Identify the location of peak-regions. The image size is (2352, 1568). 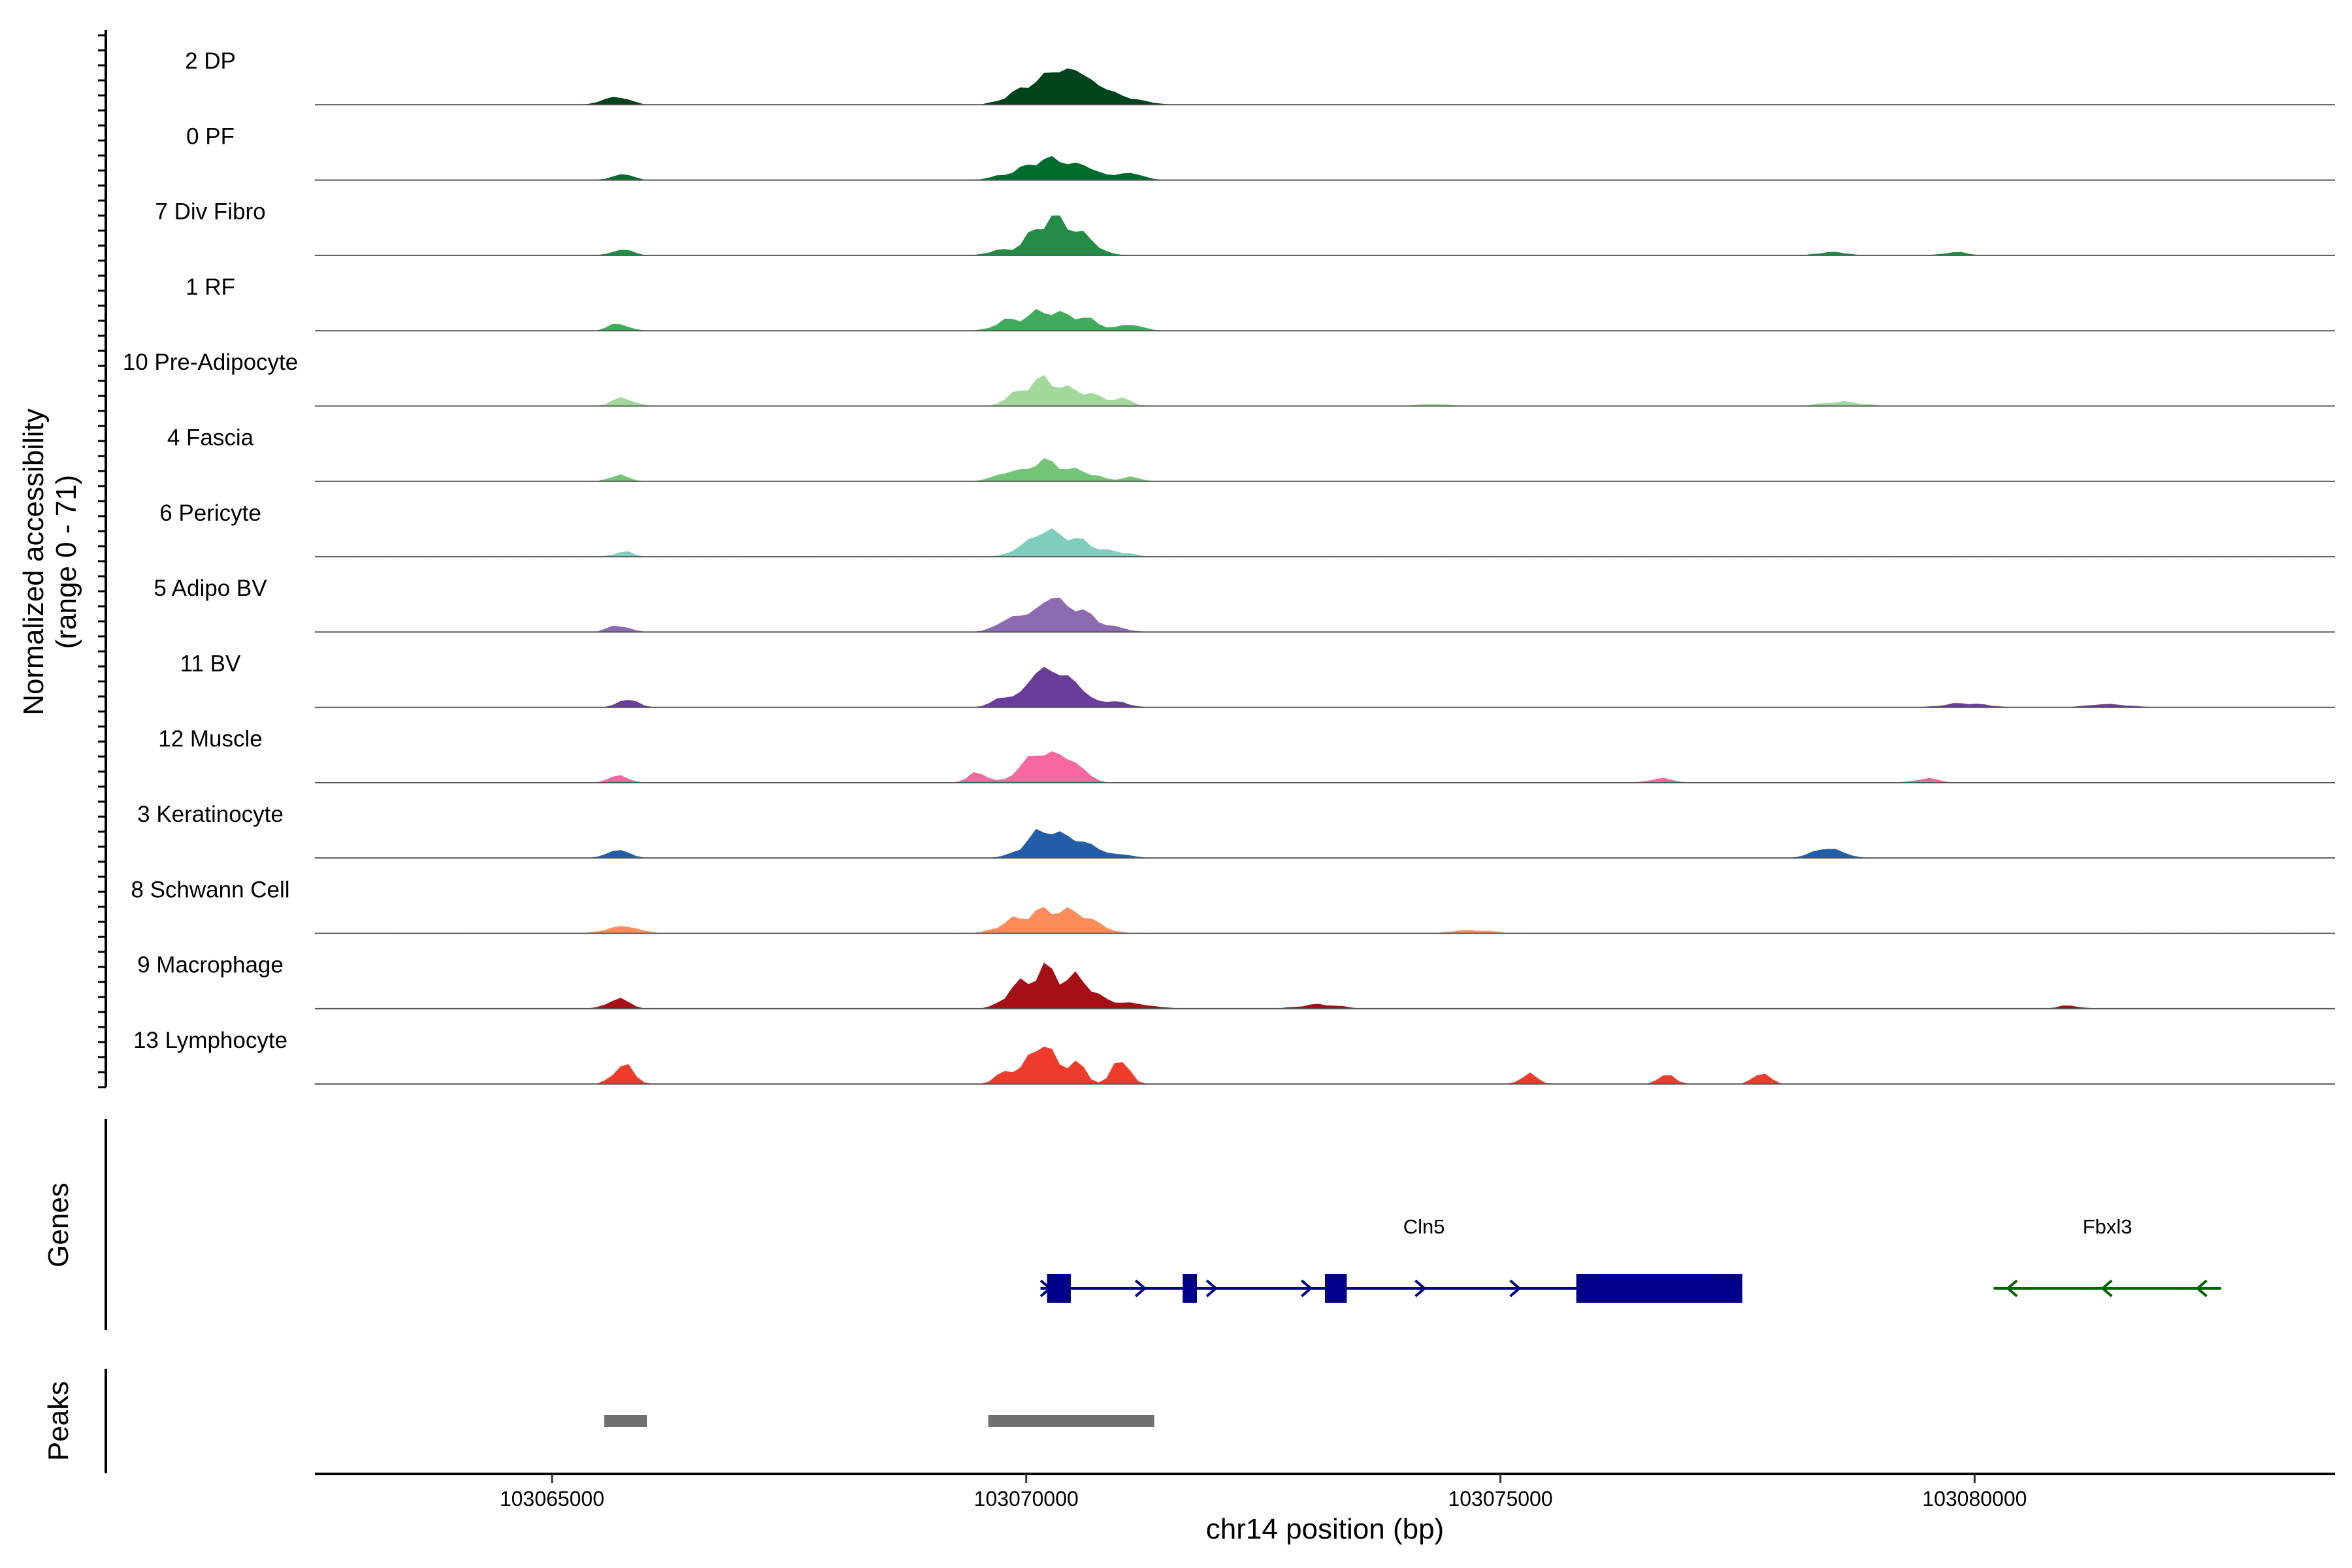
(879, 1421).